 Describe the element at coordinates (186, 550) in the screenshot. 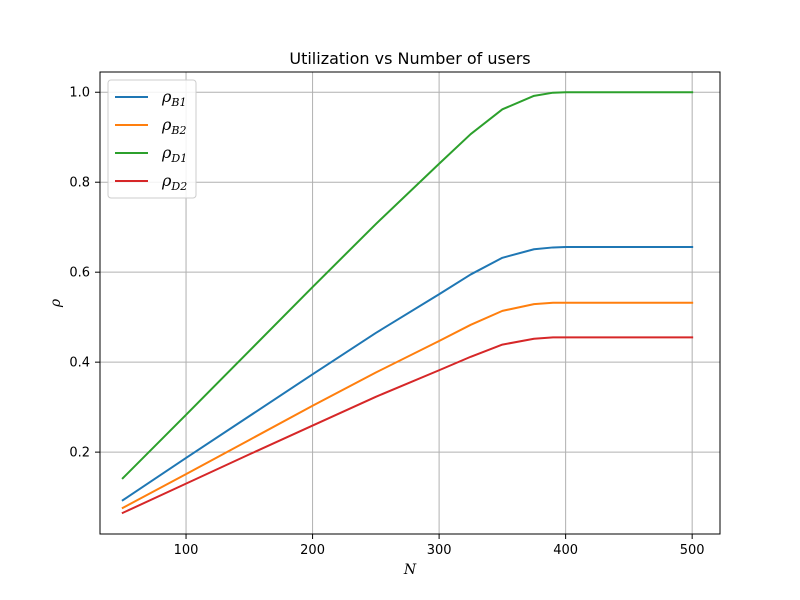

I see `x-tick-label: 100` at that location.